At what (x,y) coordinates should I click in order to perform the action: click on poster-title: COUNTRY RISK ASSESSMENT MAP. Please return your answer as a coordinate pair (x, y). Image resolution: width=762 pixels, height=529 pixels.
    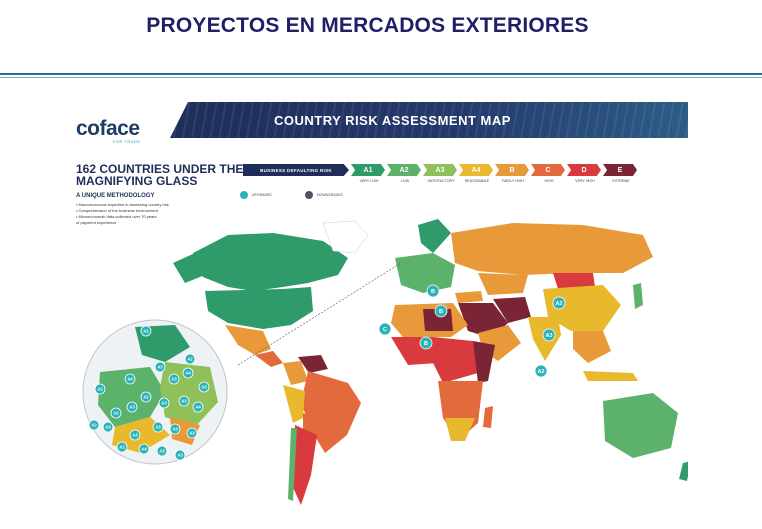
    Looking at the image, I should click on (392, 120).